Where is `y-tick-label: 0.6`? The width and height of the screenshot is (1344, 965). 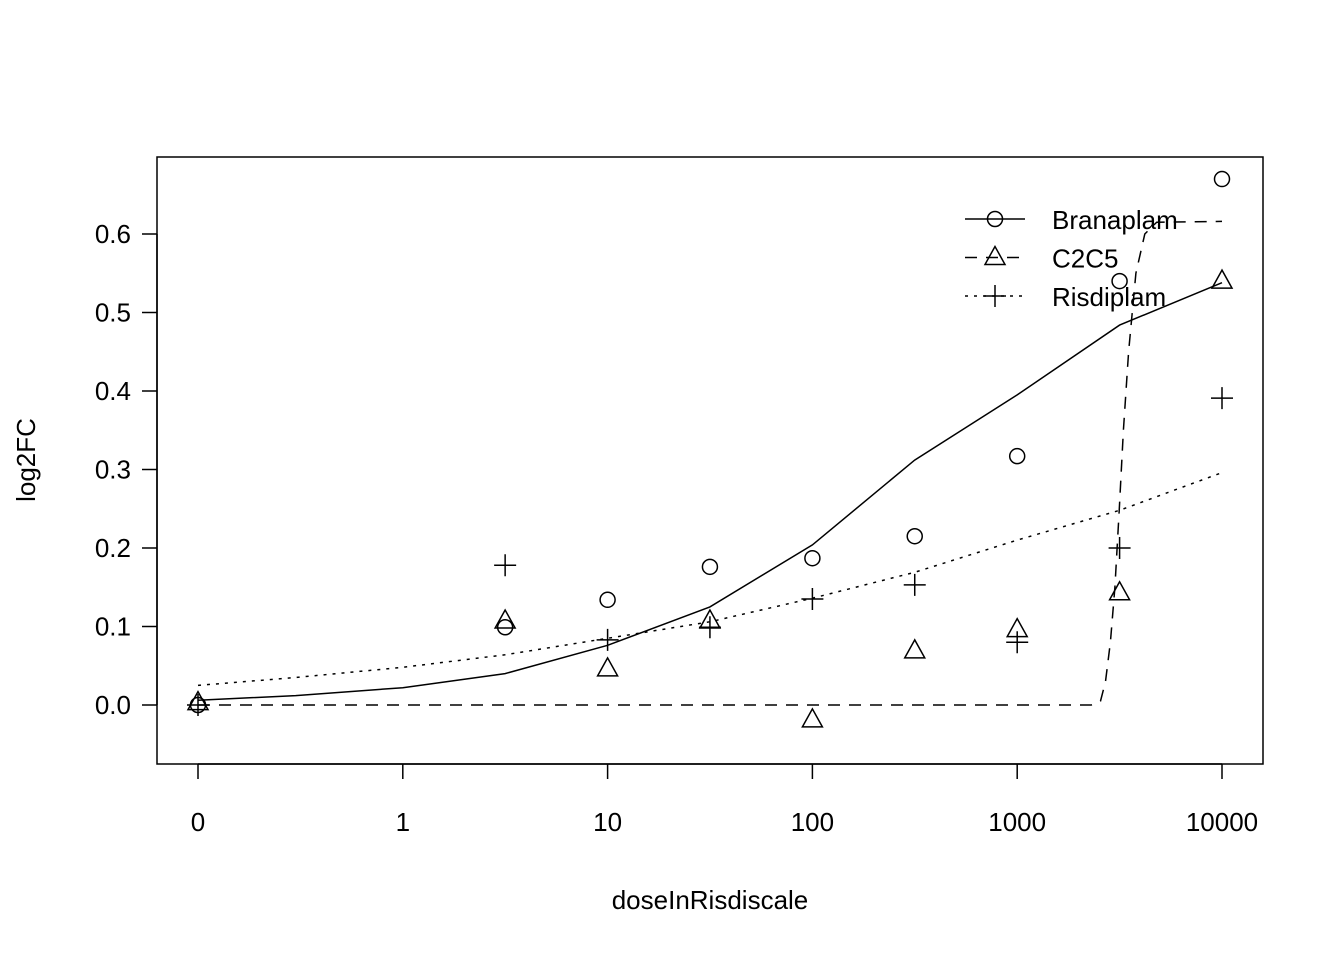
y-tick-label: 0.6 is located at coordinates (113, 234).